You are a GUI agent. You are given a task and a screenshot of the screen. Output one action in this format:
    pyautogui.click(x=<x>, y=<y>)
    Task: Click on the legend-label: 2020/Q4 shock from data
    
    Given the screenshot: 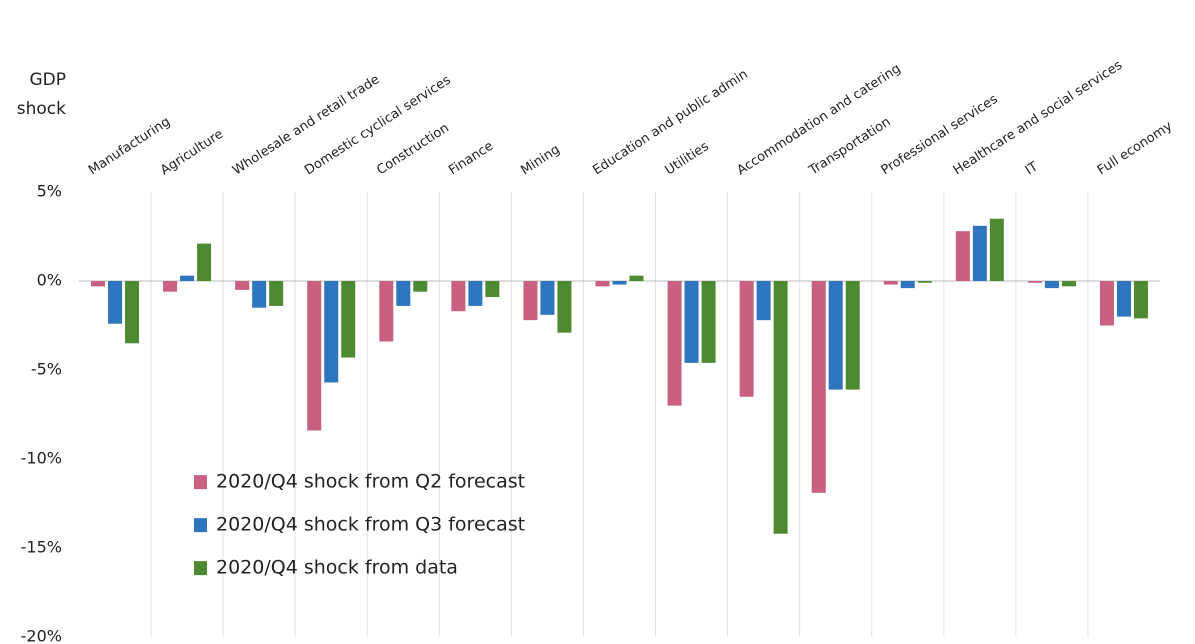 What is the action you would take?
    pyautogui.click(x=337, y=568)
    